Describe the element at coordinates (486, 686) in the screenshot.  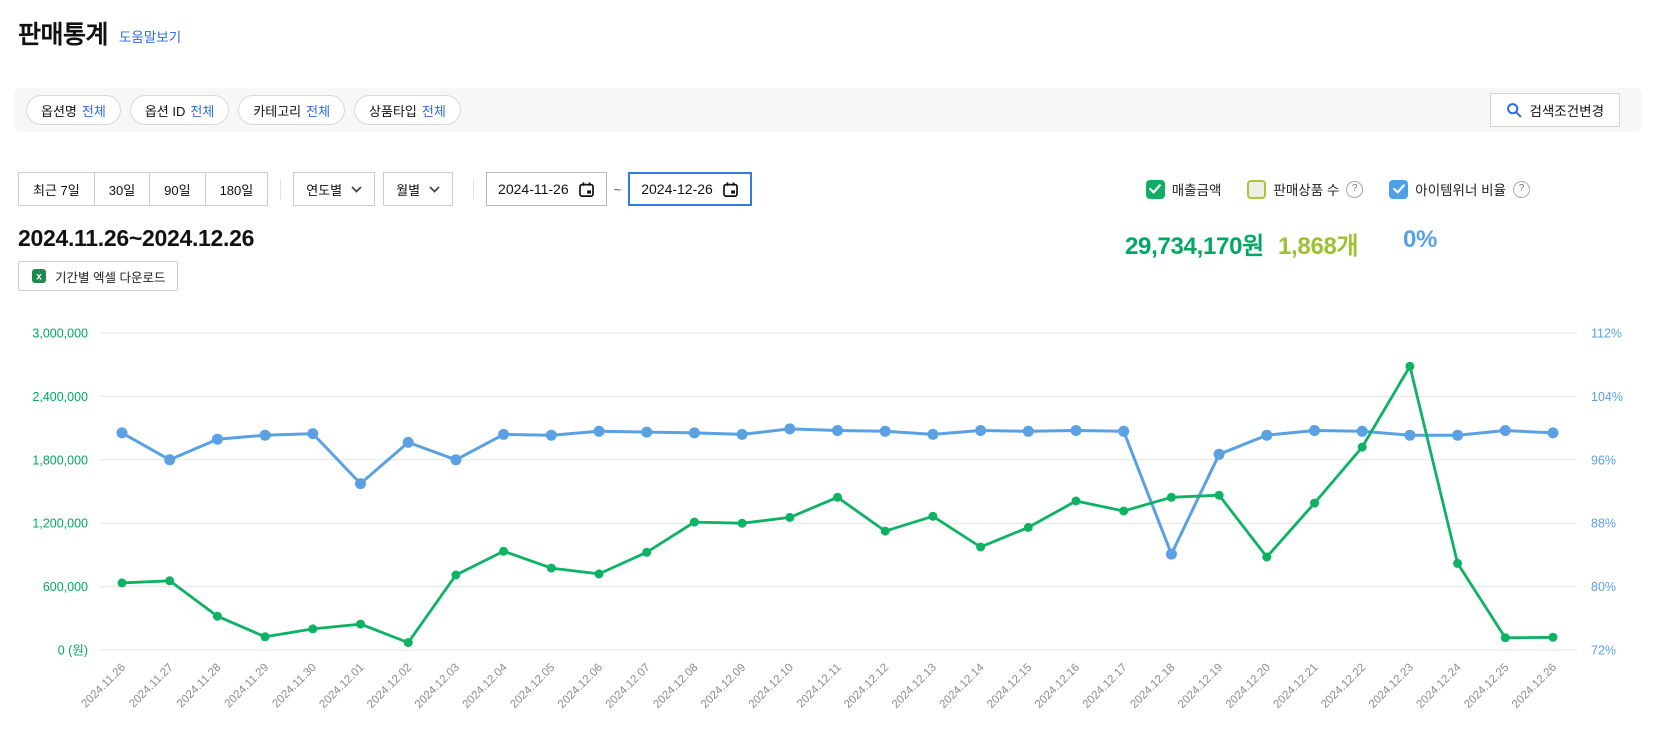
I see `x-axis-label: 2024.12.04` at that location.